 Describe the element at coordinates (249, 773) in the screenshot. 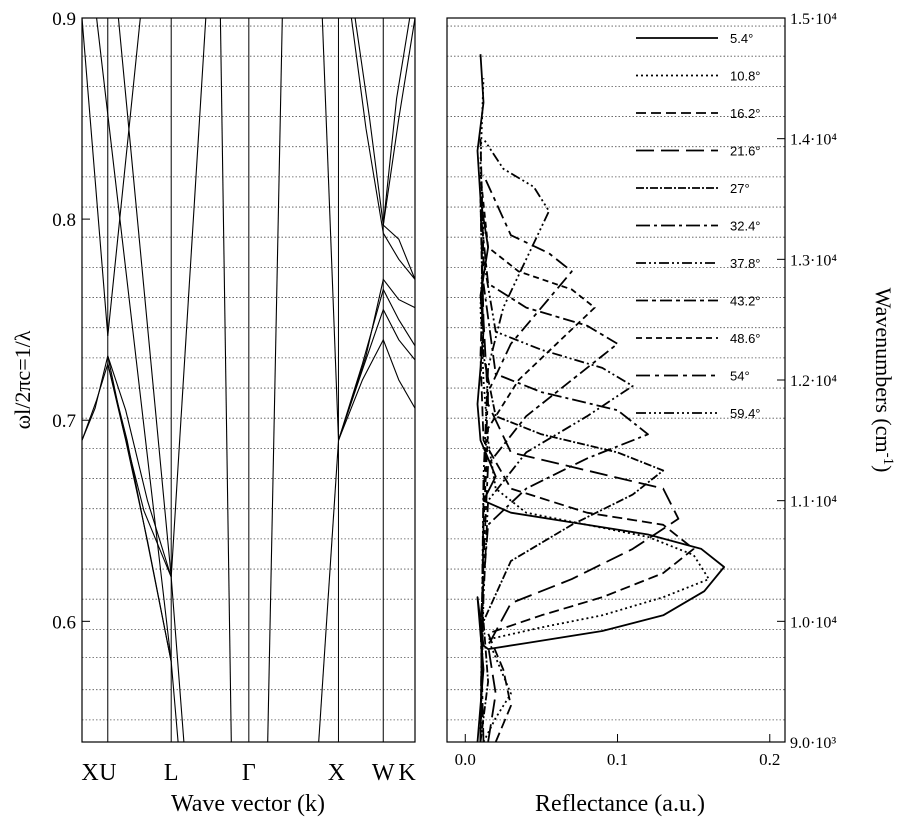

I see `x-tick-label-3: Γ` at that location.